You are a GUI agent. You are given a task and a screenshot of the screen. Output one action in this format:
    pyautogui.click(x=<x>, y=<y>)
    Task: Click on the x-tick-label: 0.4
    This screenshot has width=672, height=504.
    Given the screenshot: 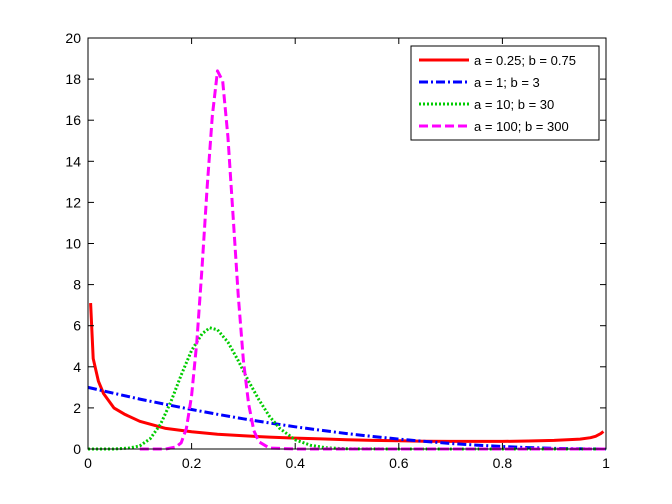 What is the action you would take?
    pyautogui.click(x=295, y=463)
    